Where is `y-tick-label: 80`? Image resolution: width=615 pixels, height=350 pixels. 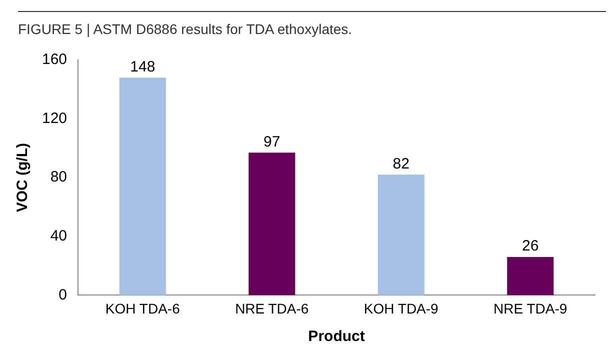
y-tick-label: 80 is located at coordinates (59, 177).